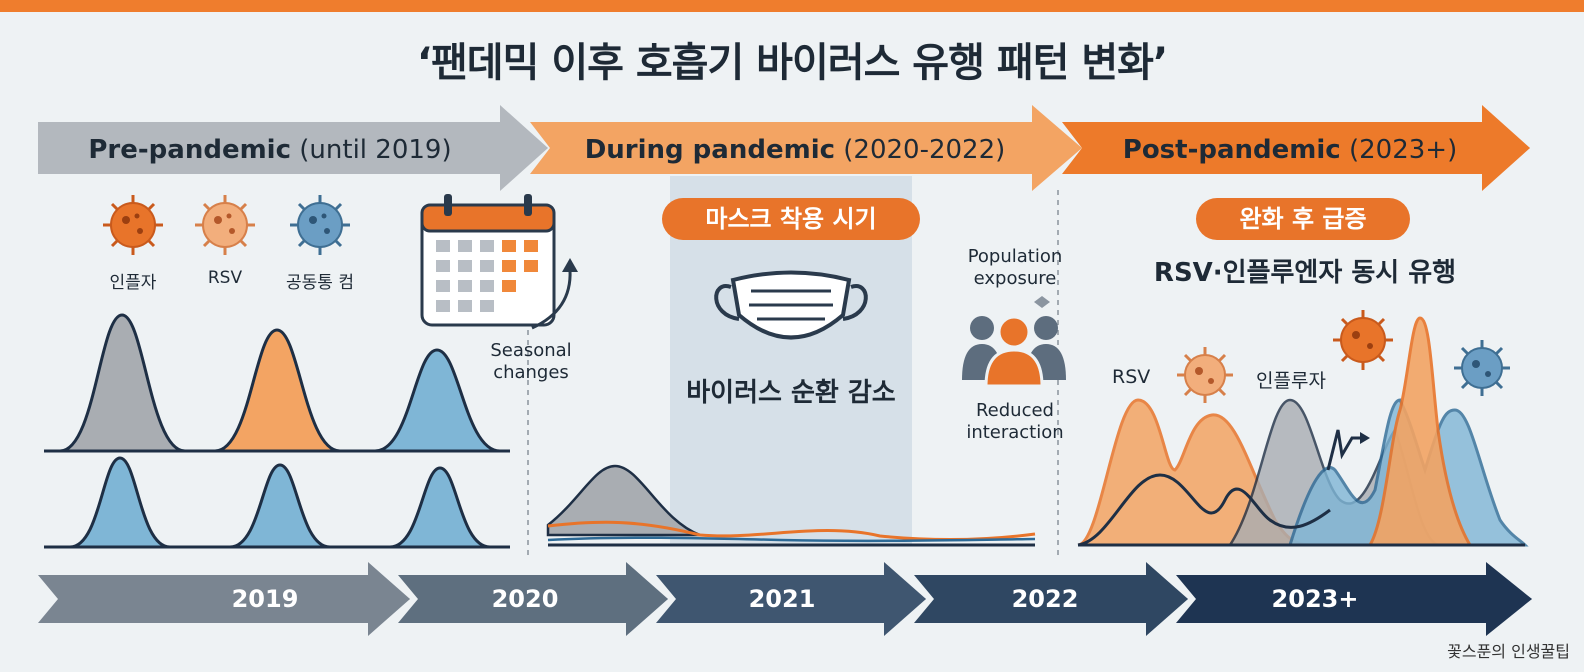 This screenshot has height=672, width=1584. Describe the element at coordinates (1205, 375) in the screenshot. I see `post-rsv-virus-icon` at that location.